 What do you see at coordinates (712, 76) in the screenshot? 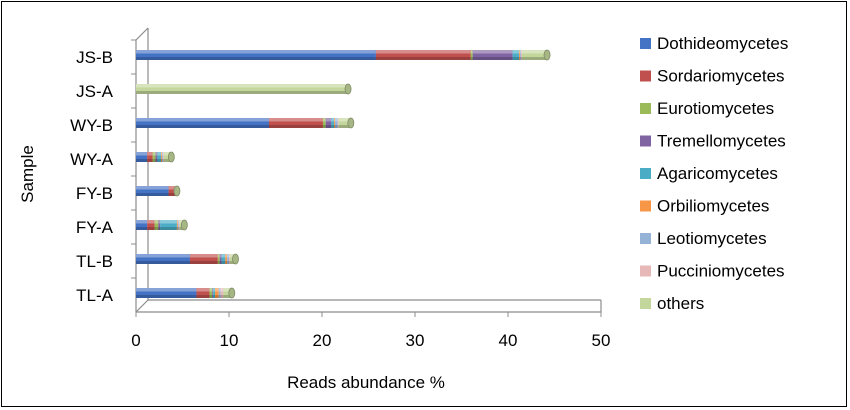
I see `legend-item: Sordariomycetes` at bounding box center [712, 76].